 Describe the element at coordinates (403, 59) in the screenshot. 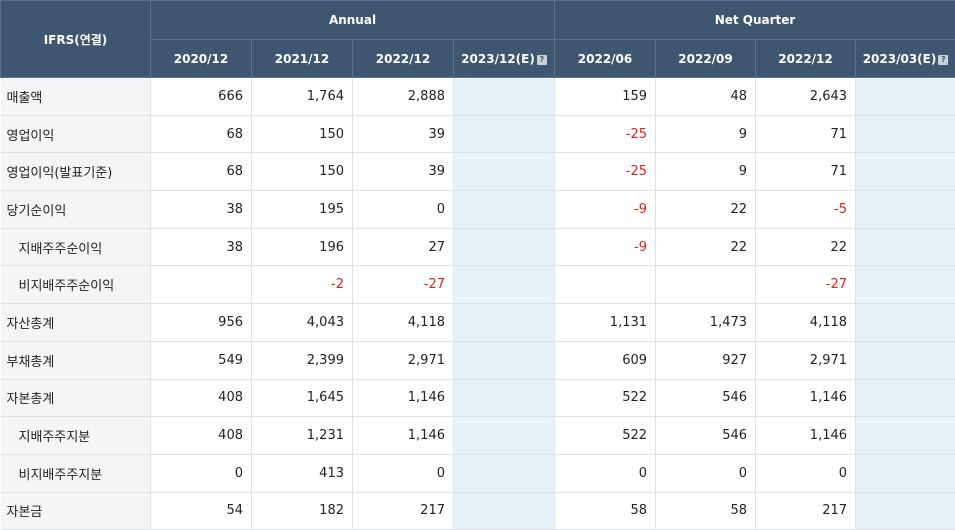

I see `period-header-annual-2022-12: 2022/12` at that location.